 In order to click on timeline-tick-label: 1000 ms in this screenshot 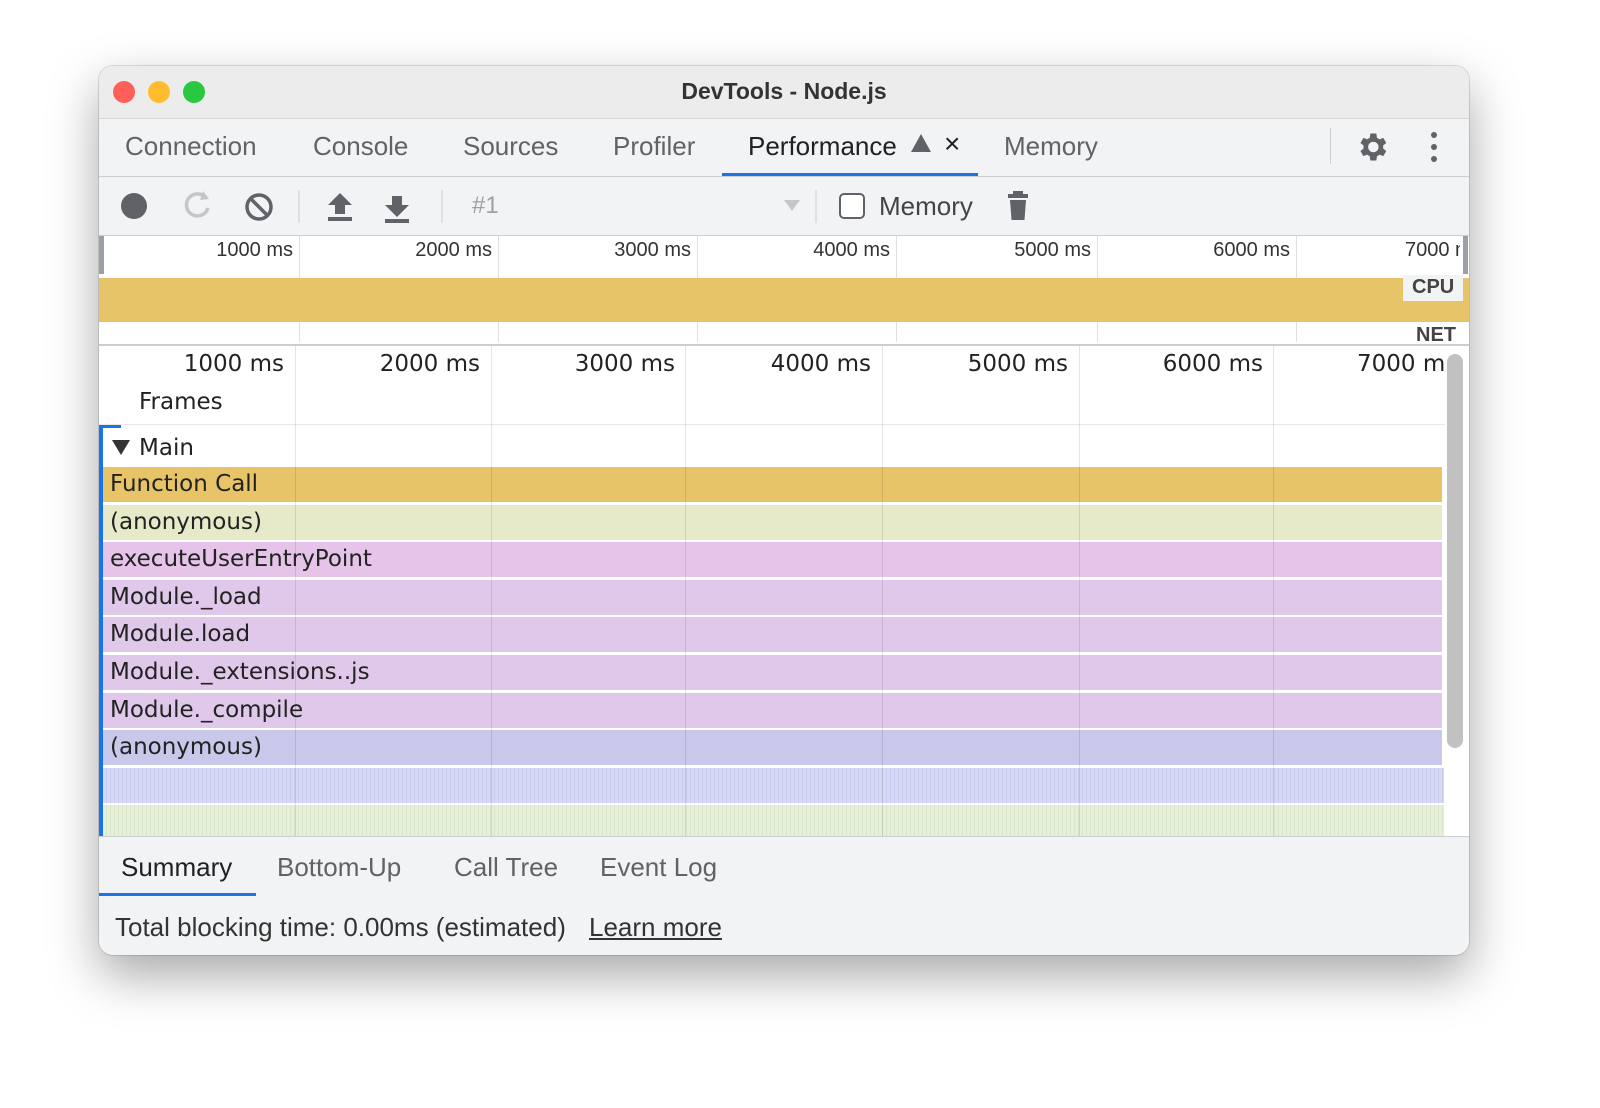, I will do `click(233, 364)`.